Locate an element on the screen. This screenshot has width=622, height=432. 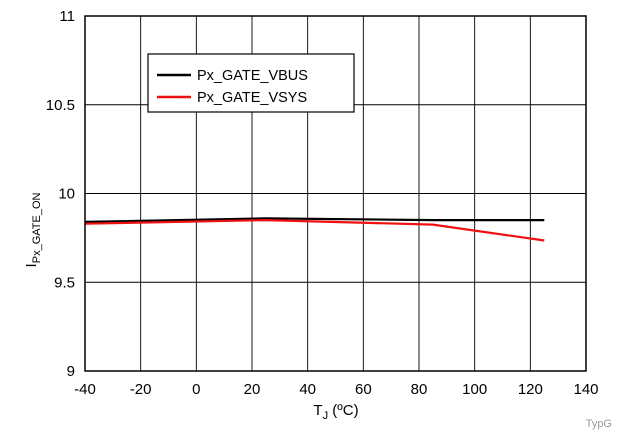
series-layer is located at coordinates (314, 229).